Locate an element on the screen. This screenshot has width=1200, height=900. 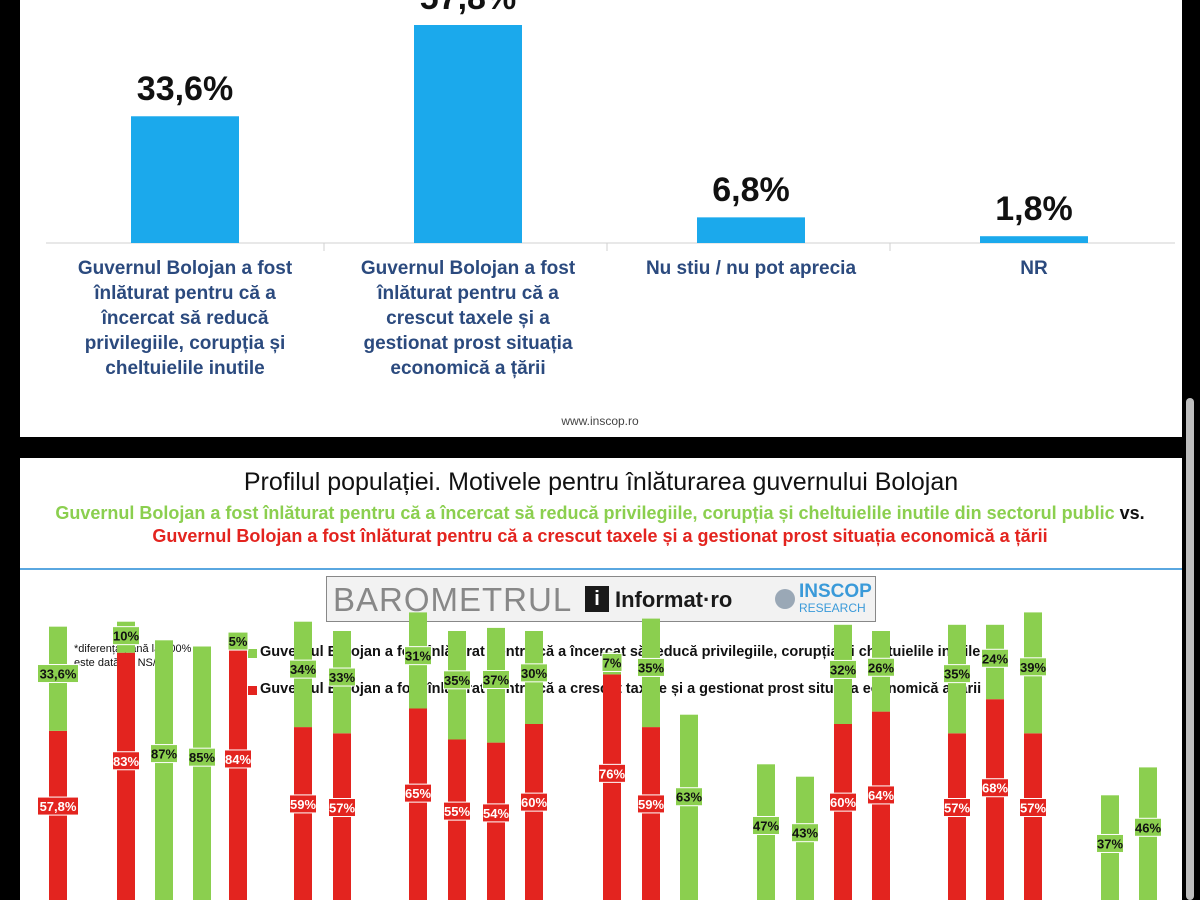
profile-red-label: 84% is located at coordinates (238, 759).